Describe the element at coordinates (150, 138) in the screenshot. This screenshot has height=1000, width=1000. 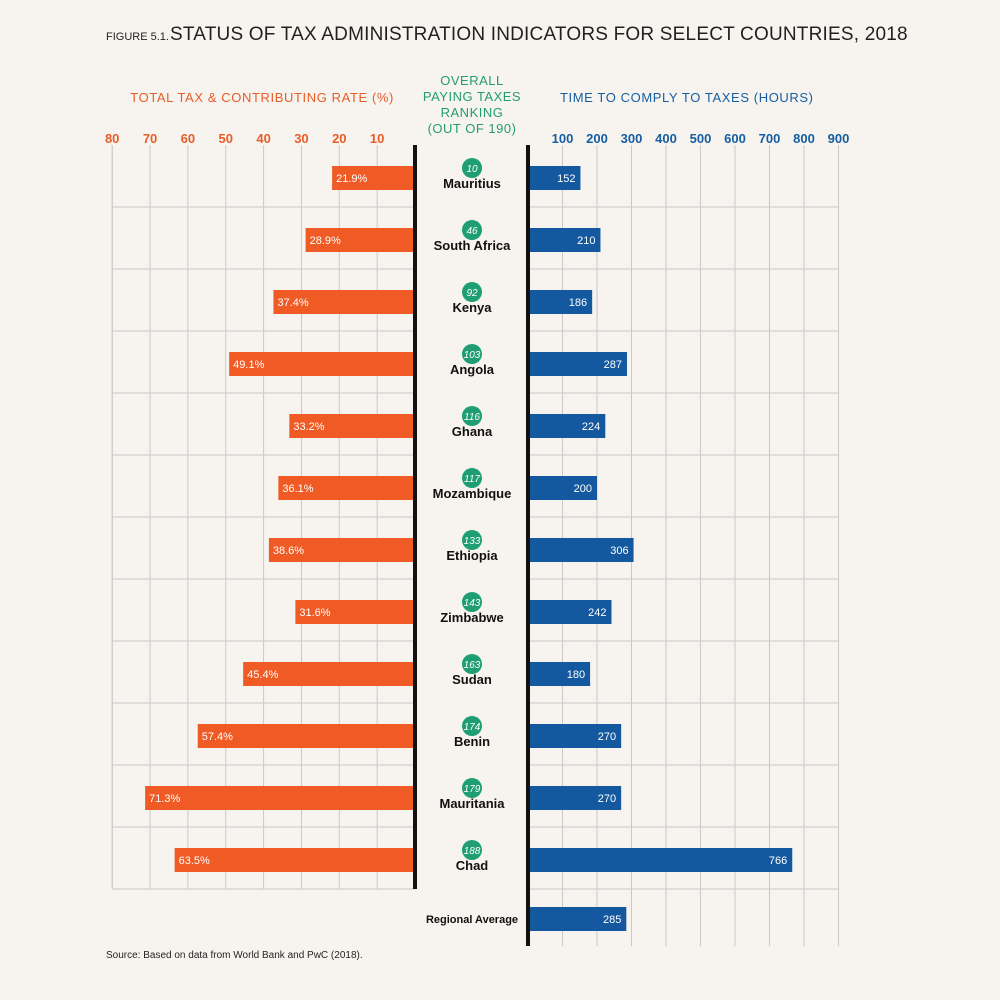
I see `left-tick-label: 70` at that location.